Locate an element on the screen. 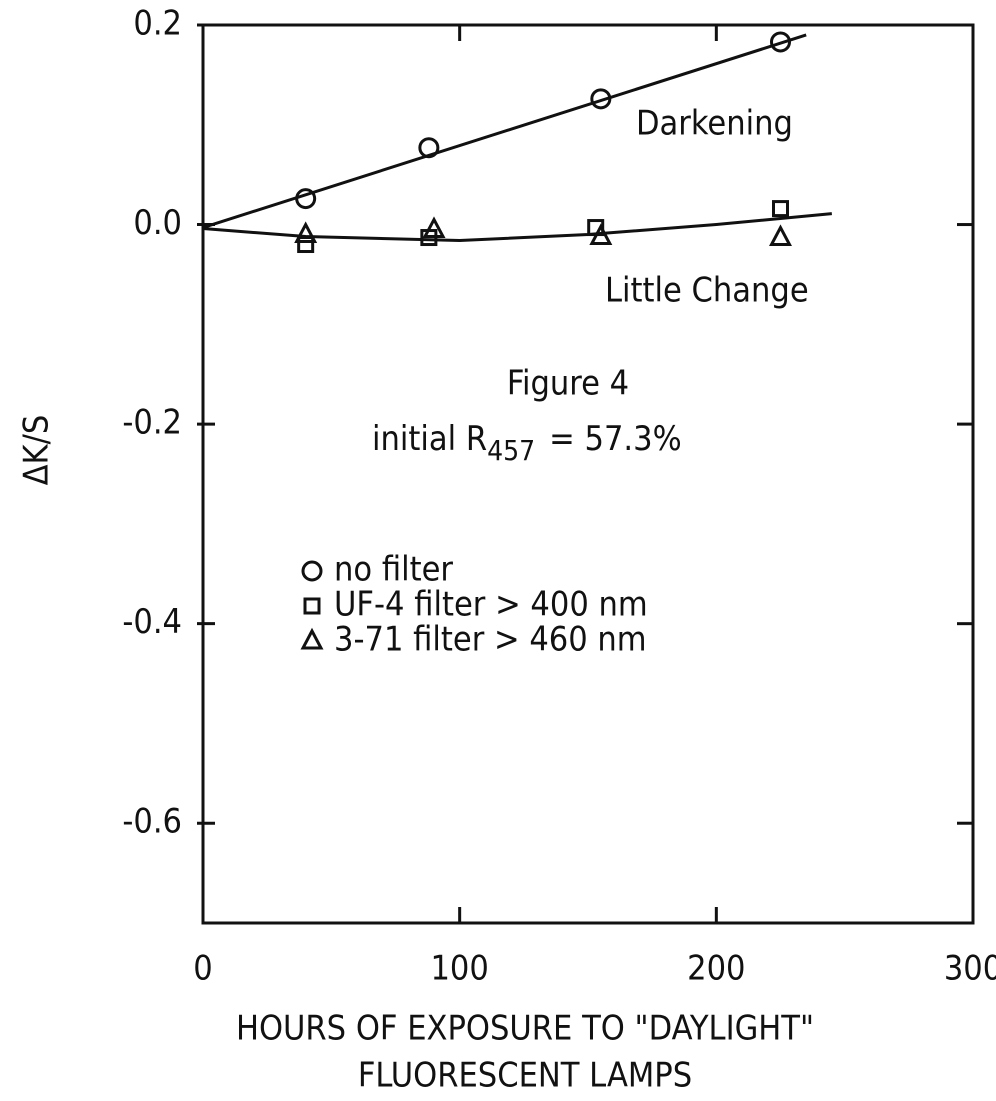 This screenshot has height=1101, width=996. y-tick-label: -0.4 is located at coordinates (152, 622).